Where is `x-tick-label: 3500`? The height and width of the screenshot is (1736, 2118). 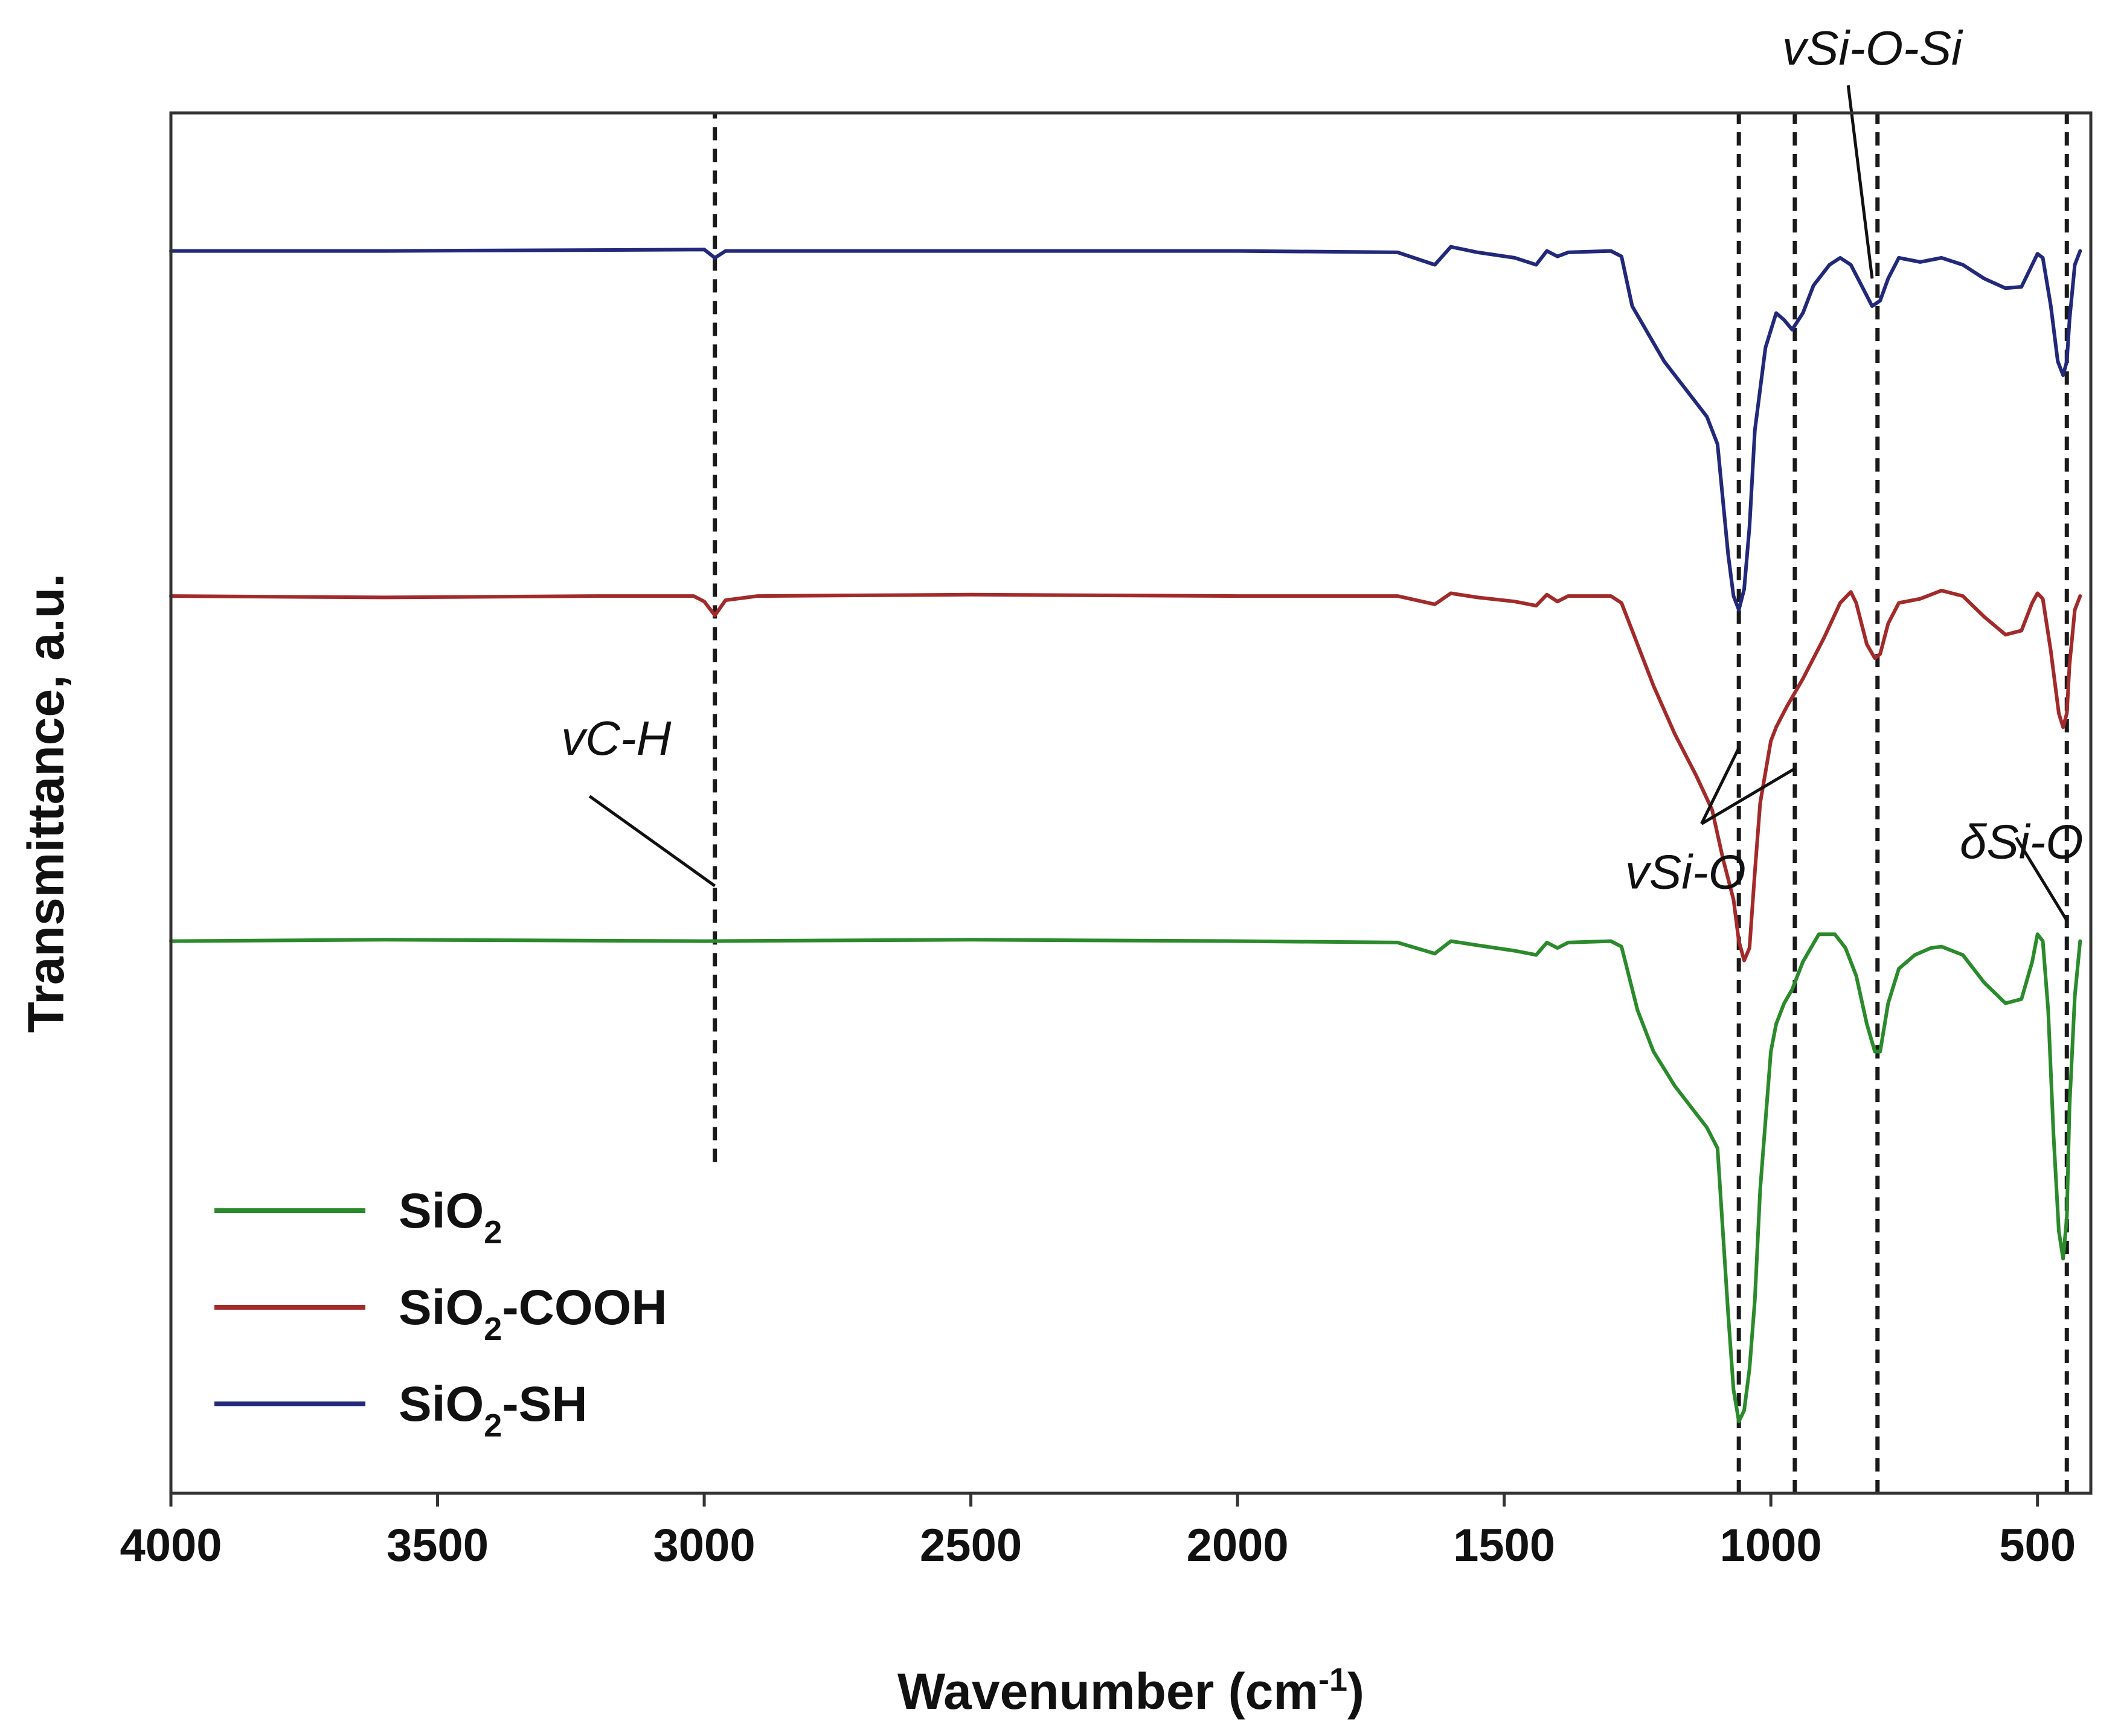
x-tick-label: 3500 is located at coordinates (438, 1545).